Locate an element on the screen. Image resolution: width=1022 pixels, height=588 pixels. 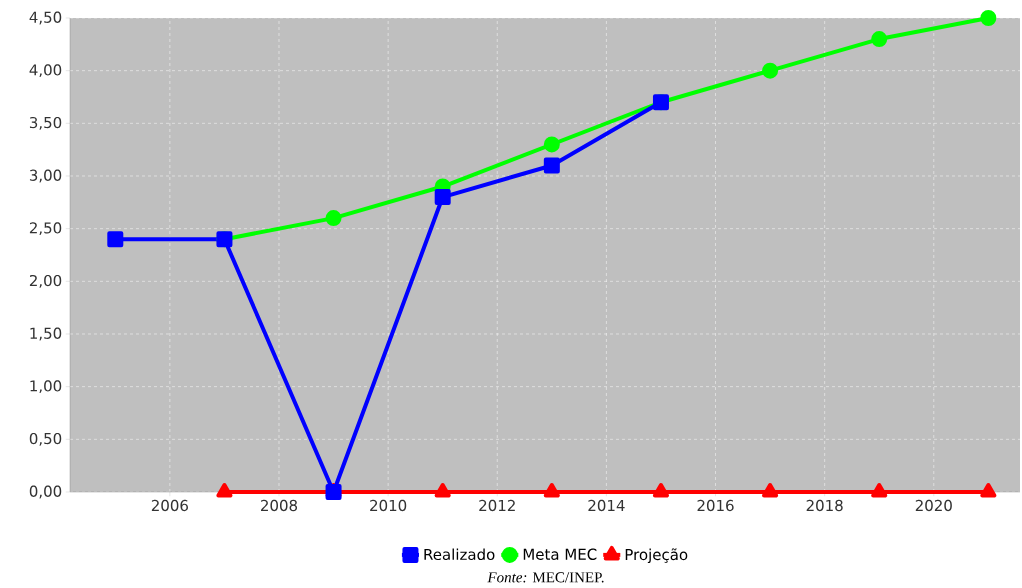
y-tick-label: 1,00 is located at coordinates (46, 387).